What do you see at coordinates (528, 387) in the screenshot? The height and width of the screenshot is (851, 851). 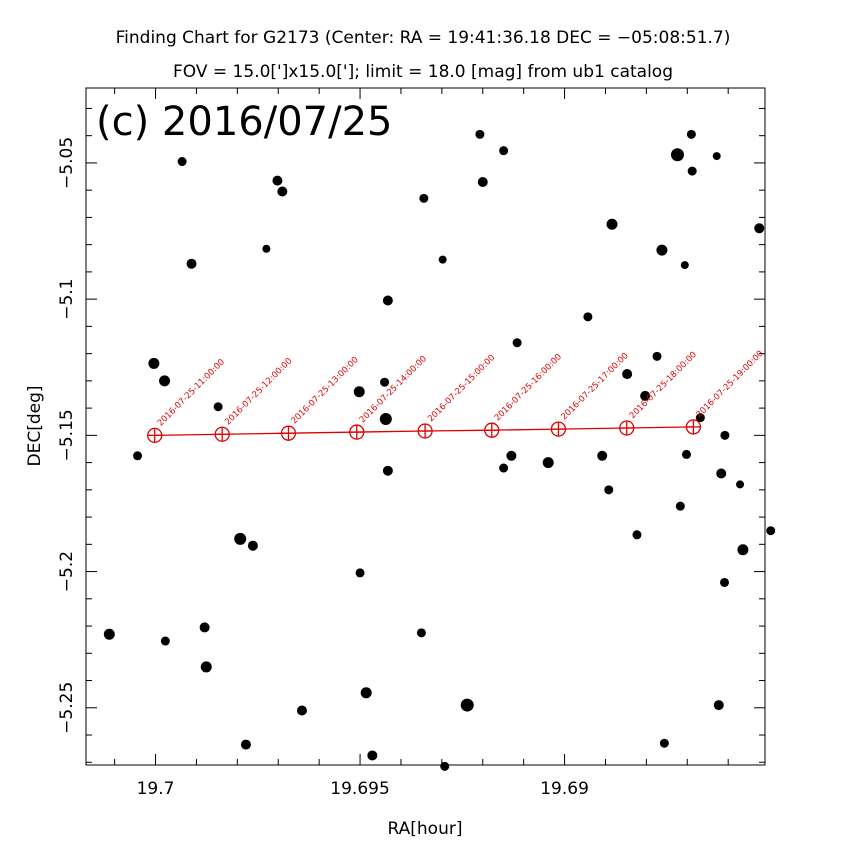 I see `track-time-label: 2016-07-25-16:00:00` at bounding box center [528, 387].